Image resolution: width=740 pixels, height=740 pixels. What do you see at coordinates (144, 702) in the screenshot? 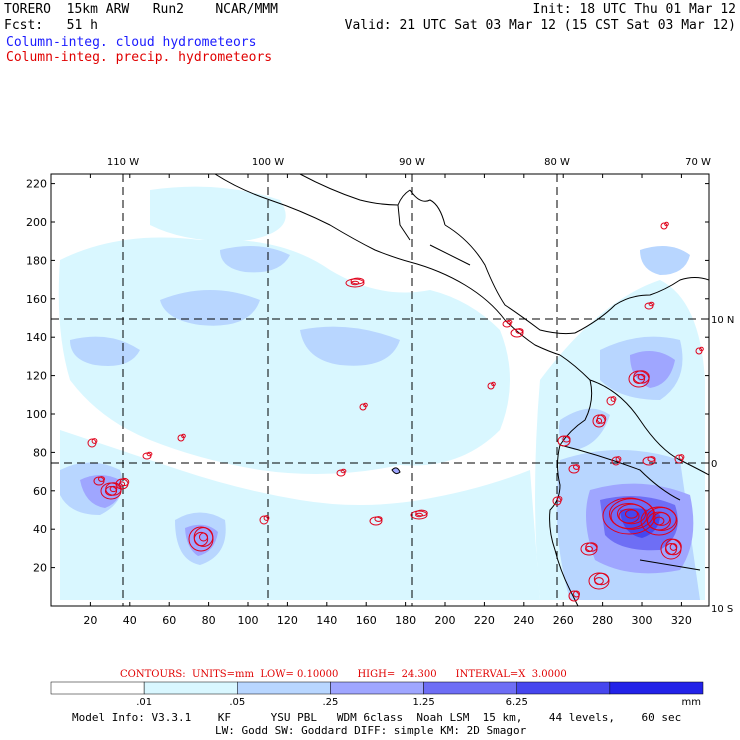
I see `colorbar-label: .01` at bounding box center [144, 702].